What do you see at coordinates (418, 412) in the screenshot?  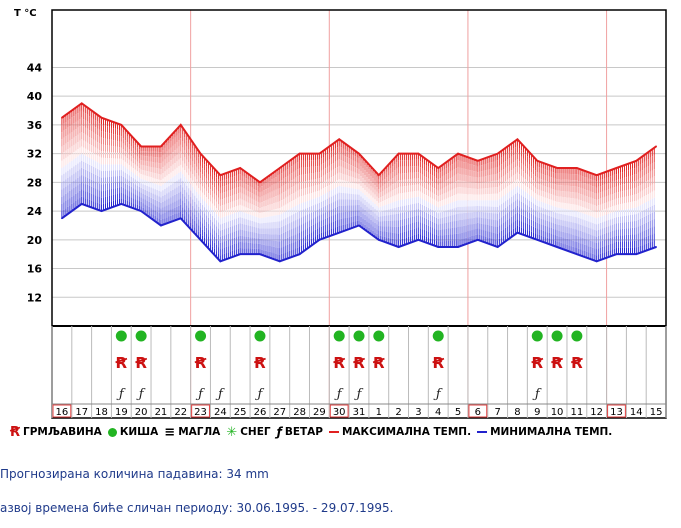 I see `day-label: 3` at bounding box center [418, 412].